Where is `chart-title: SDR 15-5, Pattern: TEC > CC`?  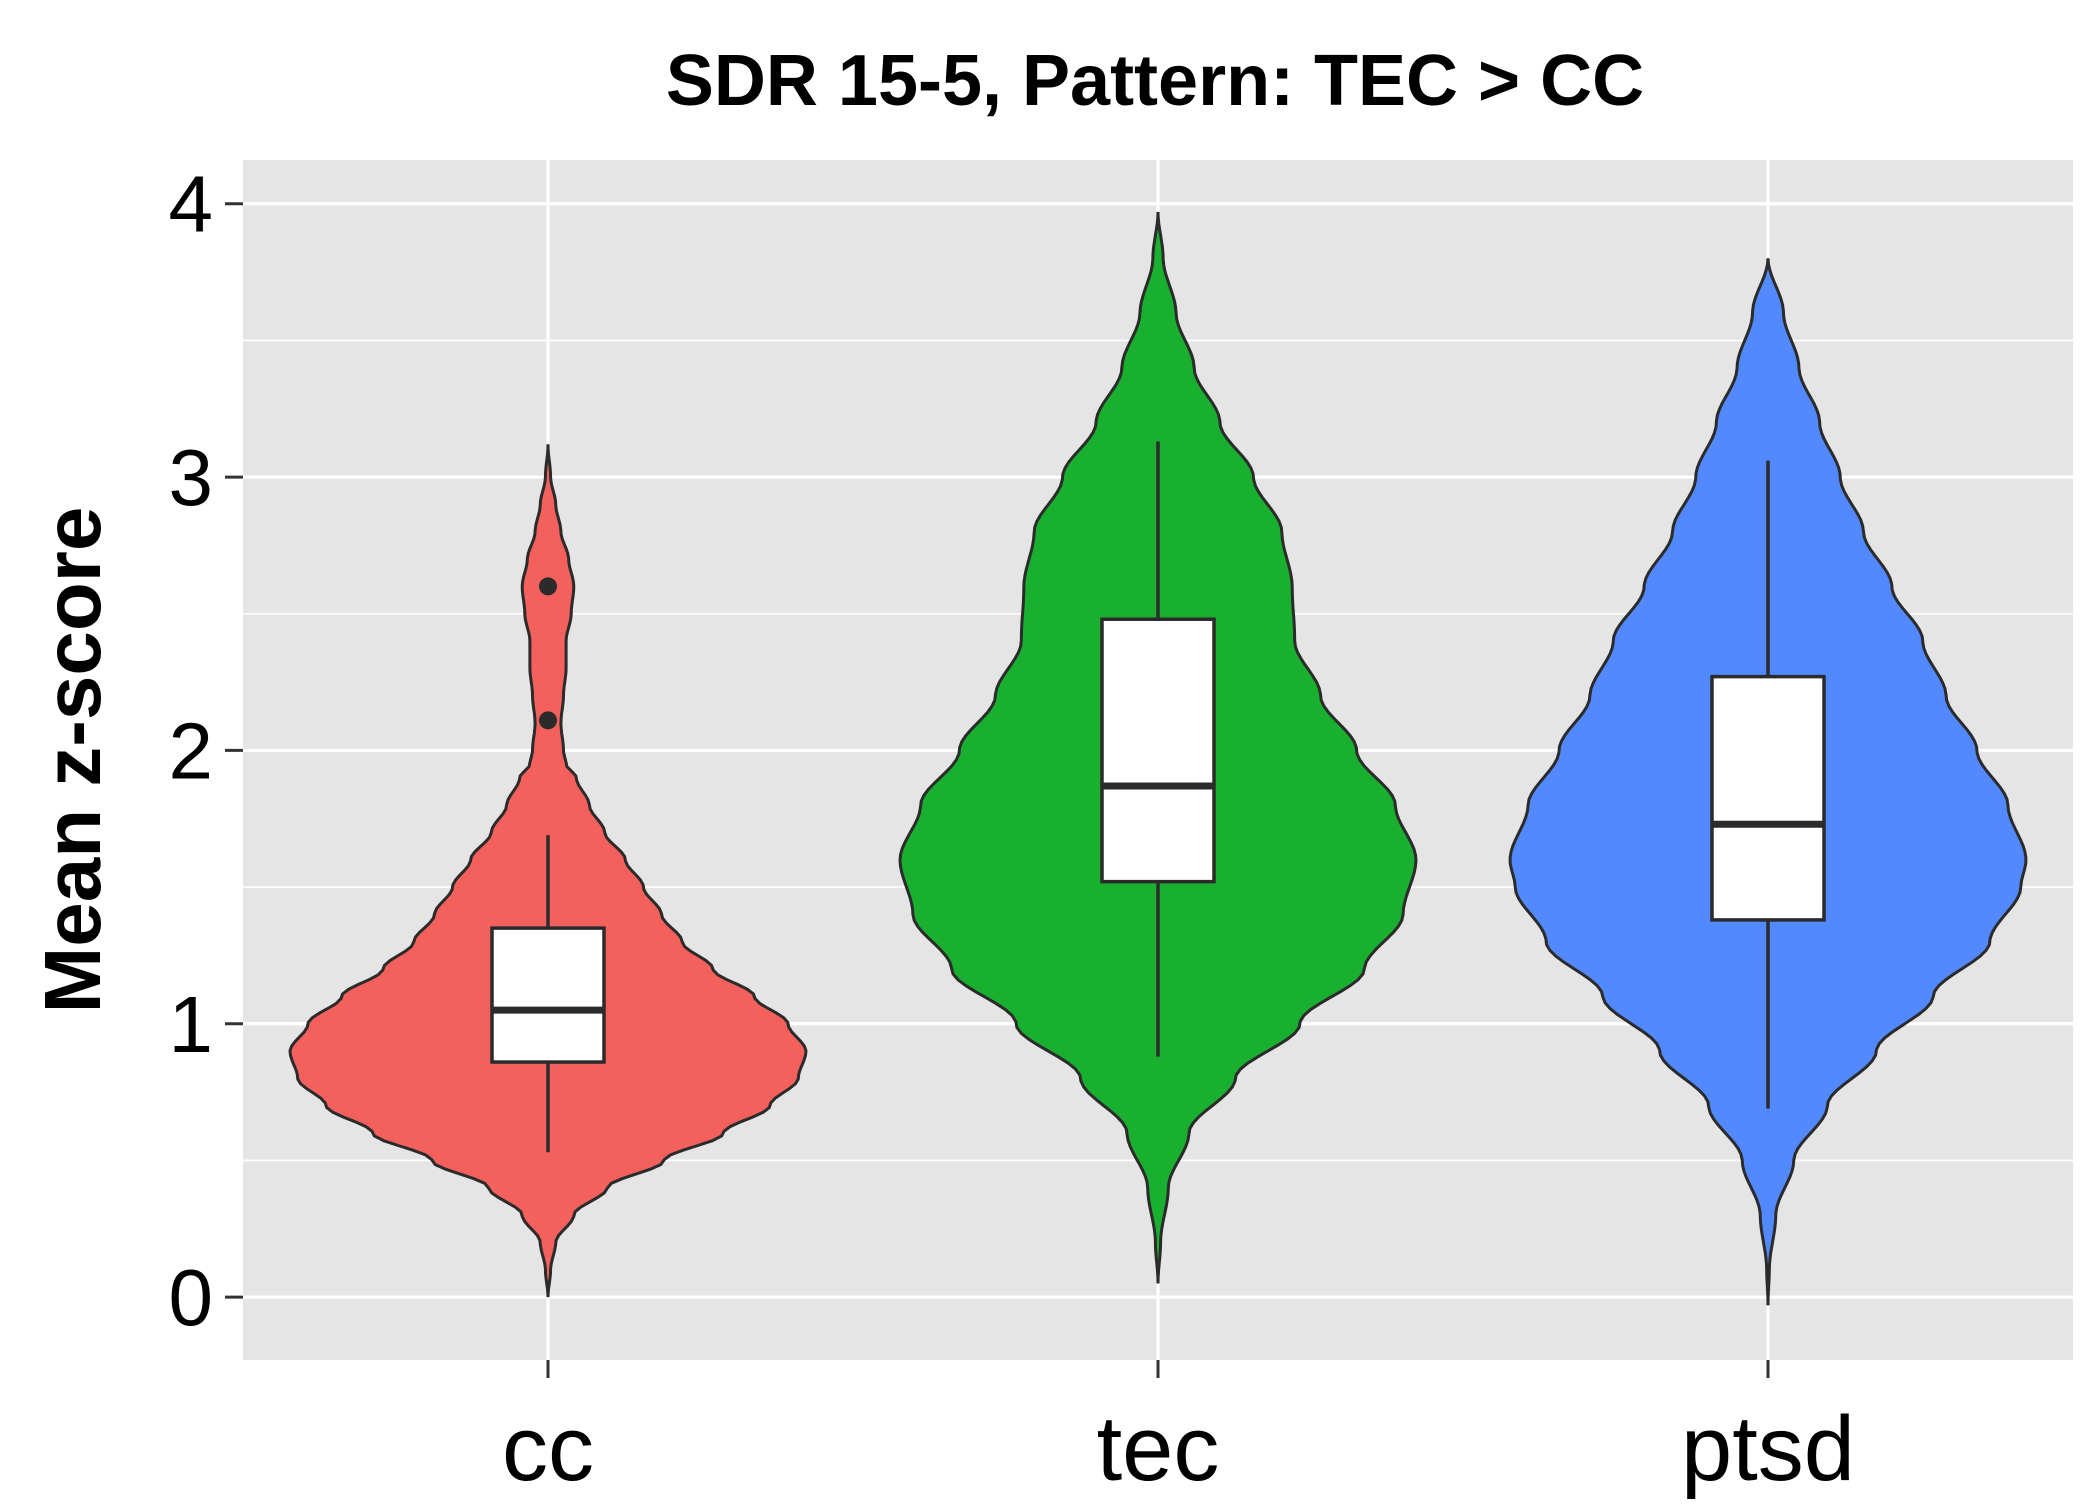 chart-title: SDR 15-5, Pattern: TEC > CC is located at coordinates (1155, 81).